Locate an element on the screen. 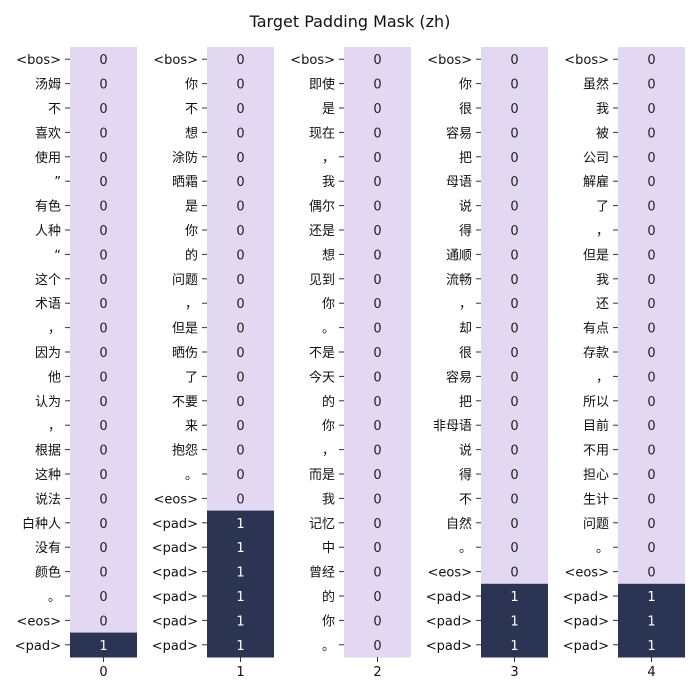 The width and height of the screenshot is (700, 700). token-label: 把 is located at coordinates (465, 402).